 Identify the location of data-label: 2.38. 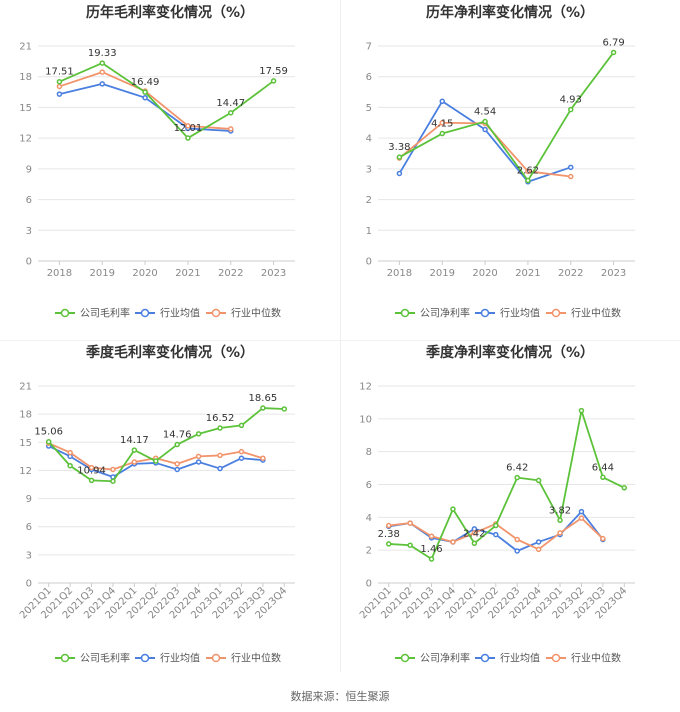
(389, 534).